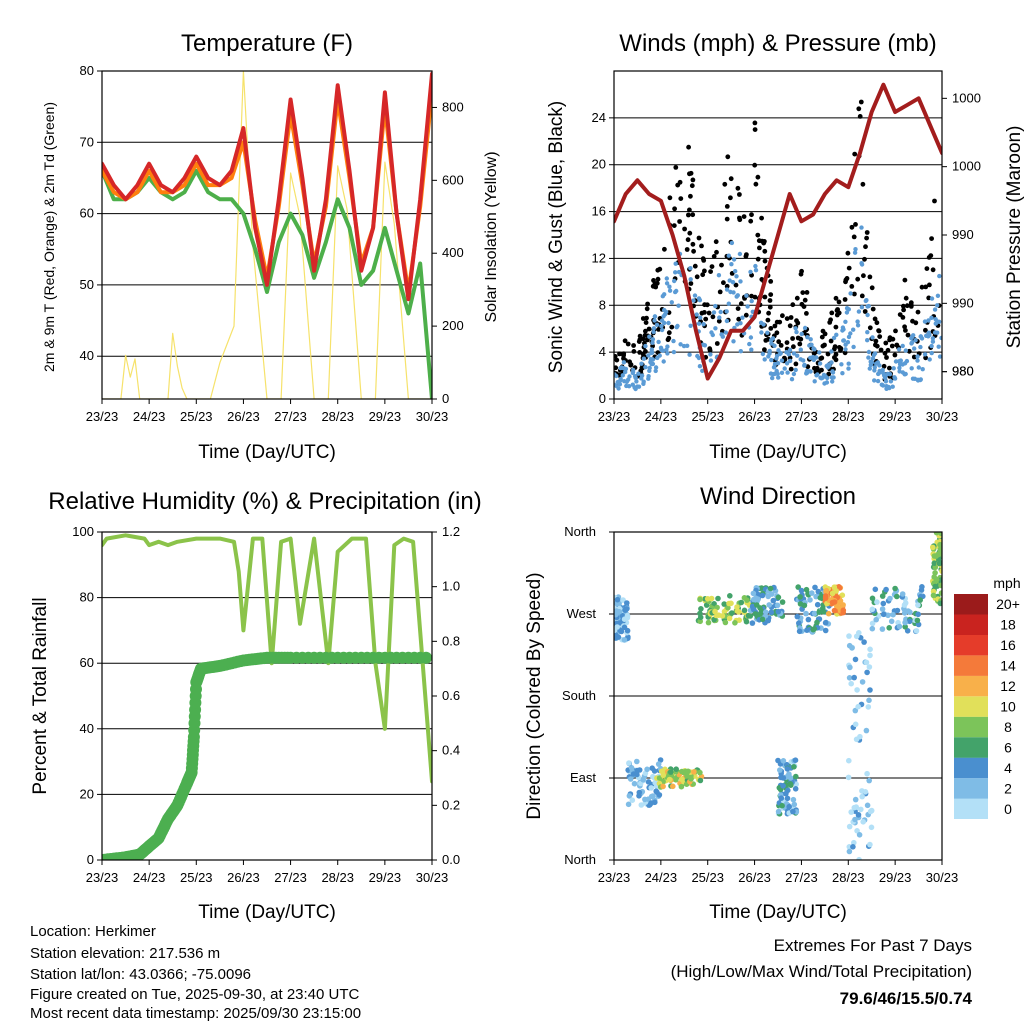  I want to click on temperature-y2tick-label: 0, so click(445, 398).